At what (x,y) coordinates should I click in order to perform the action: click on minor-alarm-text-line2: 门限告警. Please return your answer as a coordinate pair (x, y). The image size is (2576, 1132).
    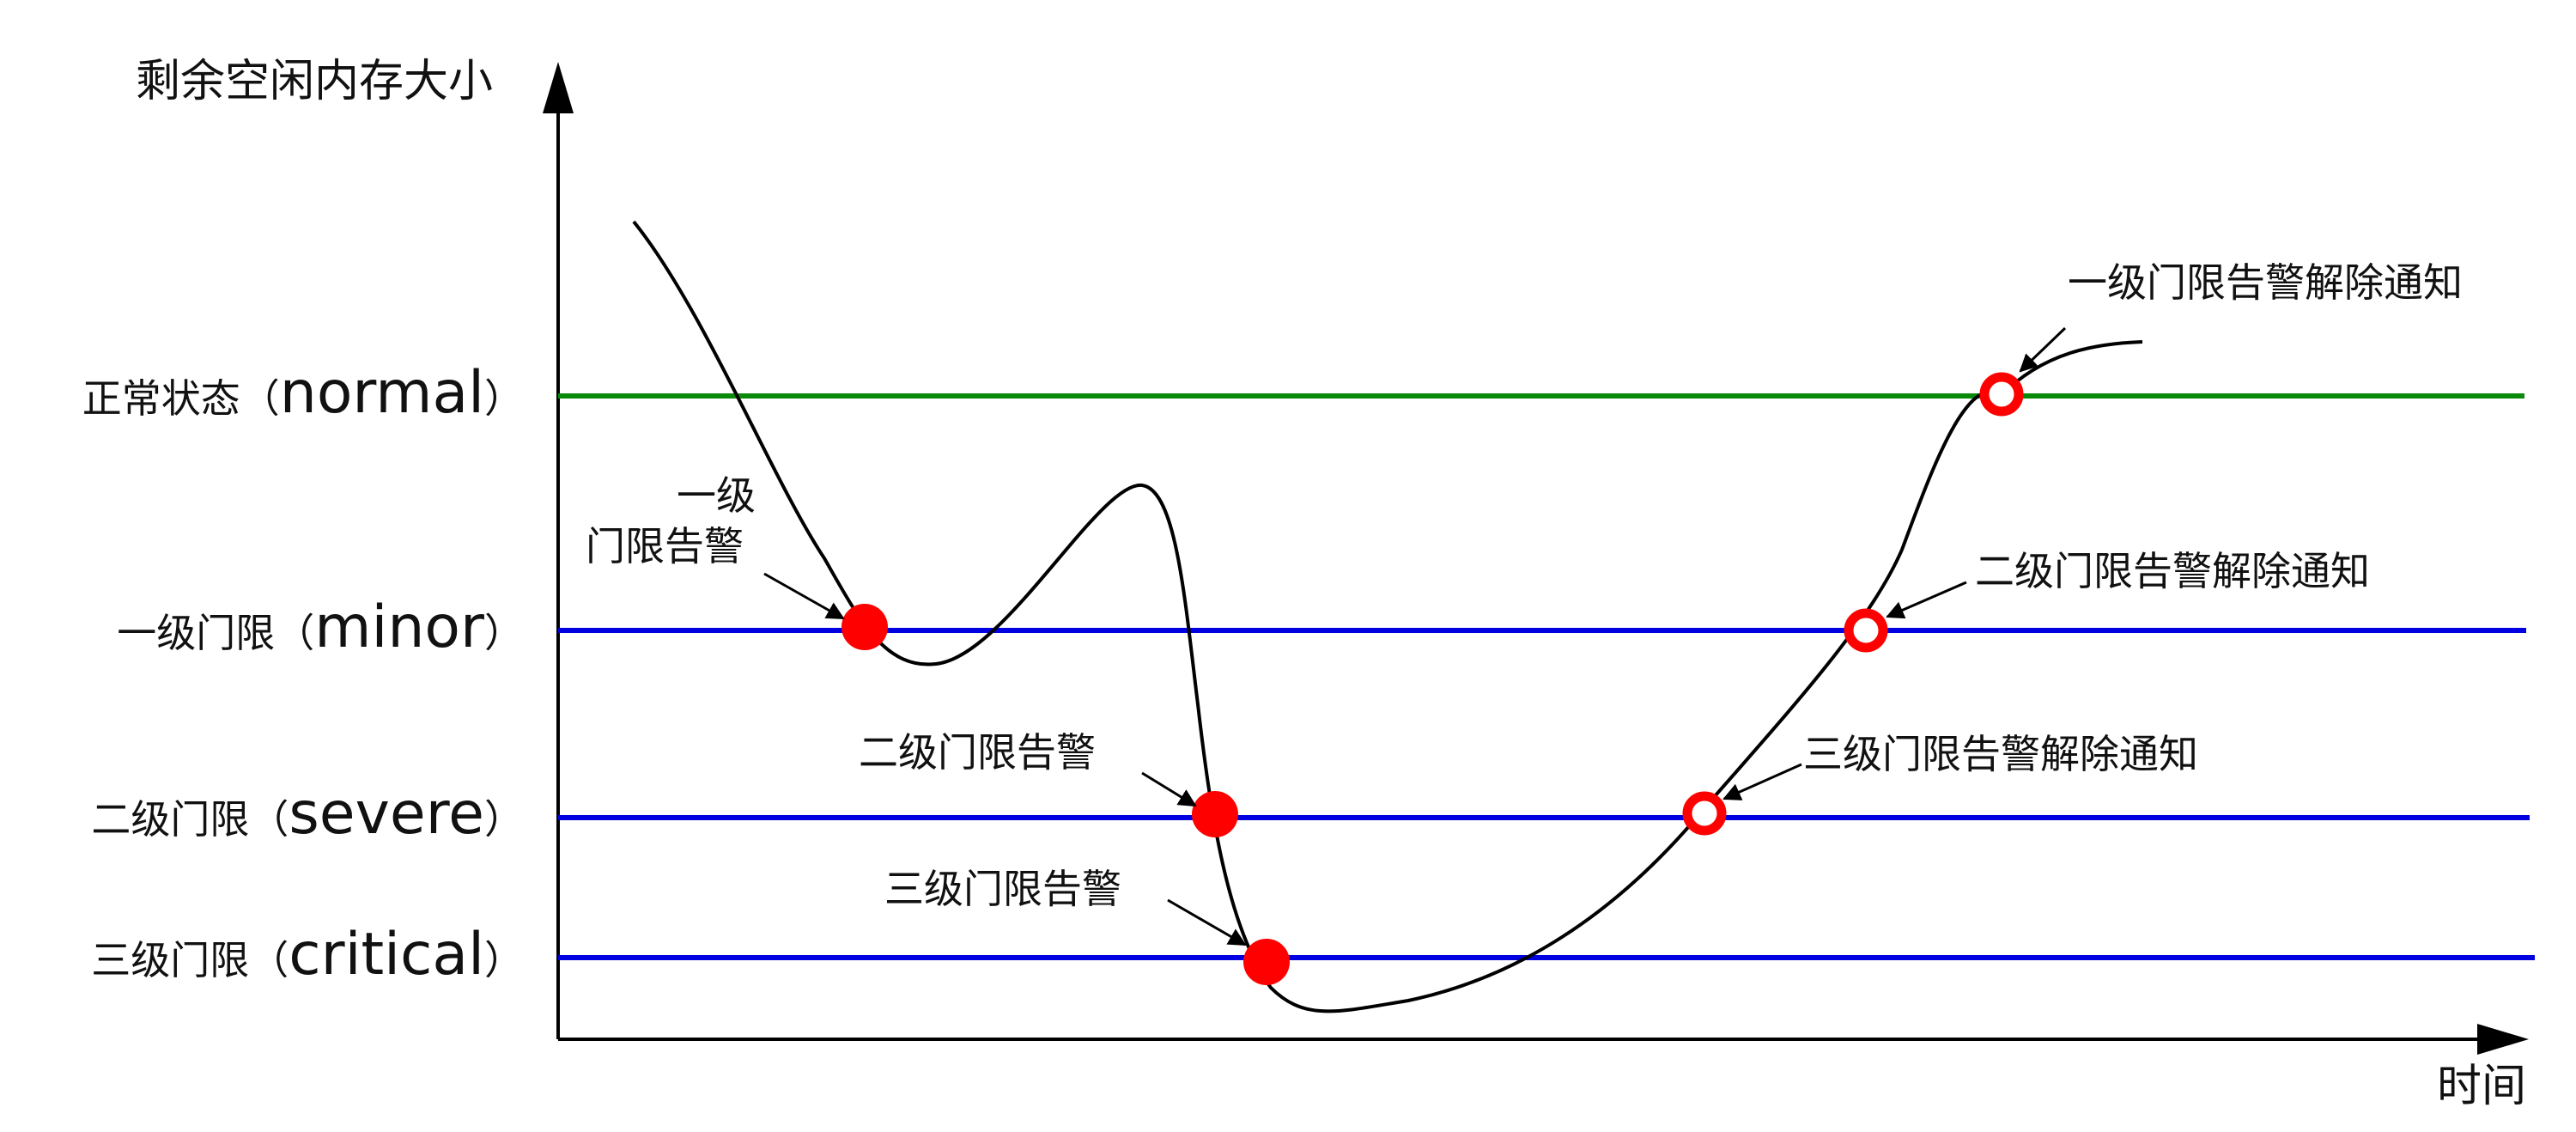
    Looking at the image, I should click on (665, 546).